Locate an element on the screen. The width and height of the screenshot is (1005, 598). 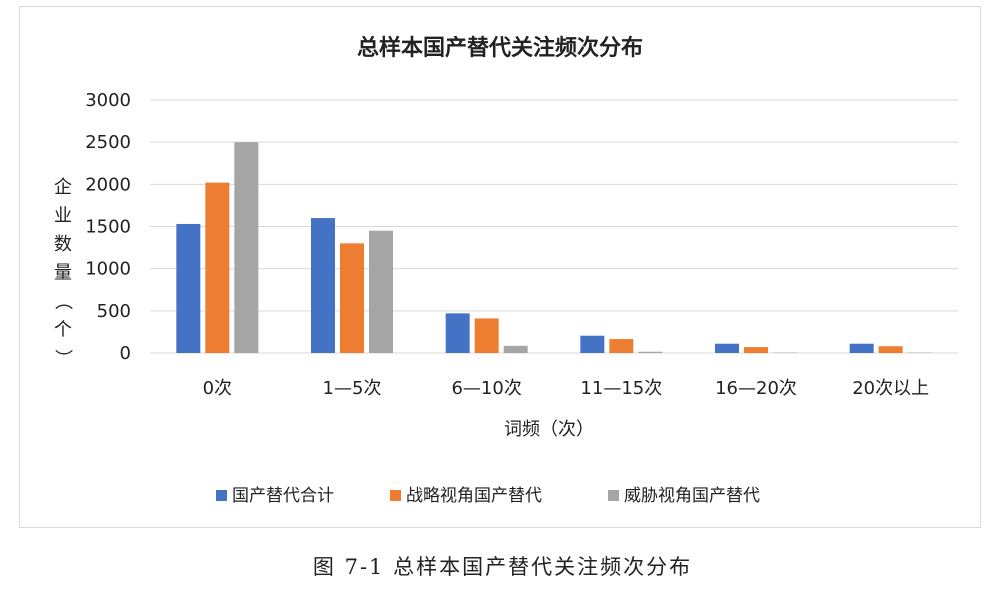
legend: 国产替代合计 战略视角国产替代 威胁视角国产替代 is located at coordinates (488, 496).